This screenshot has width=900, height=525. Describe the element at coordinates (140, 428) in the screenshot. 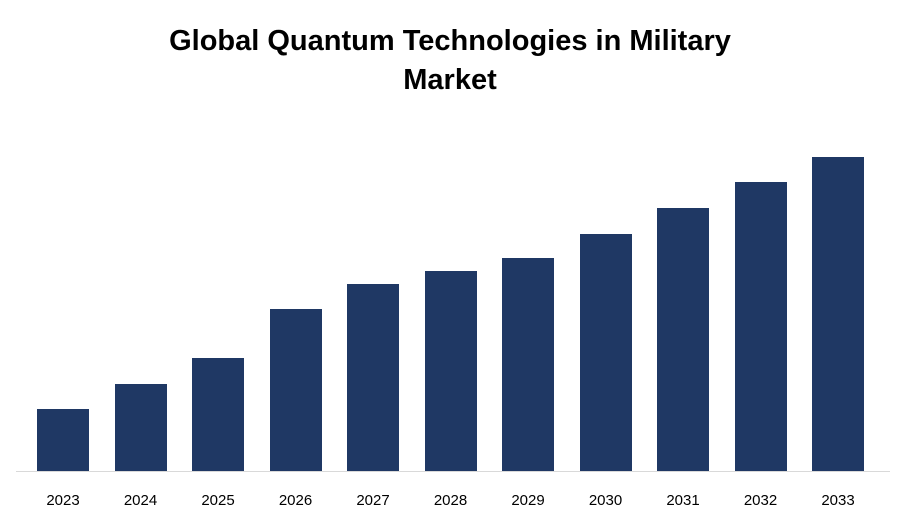

I see `bar-2024` at that location.